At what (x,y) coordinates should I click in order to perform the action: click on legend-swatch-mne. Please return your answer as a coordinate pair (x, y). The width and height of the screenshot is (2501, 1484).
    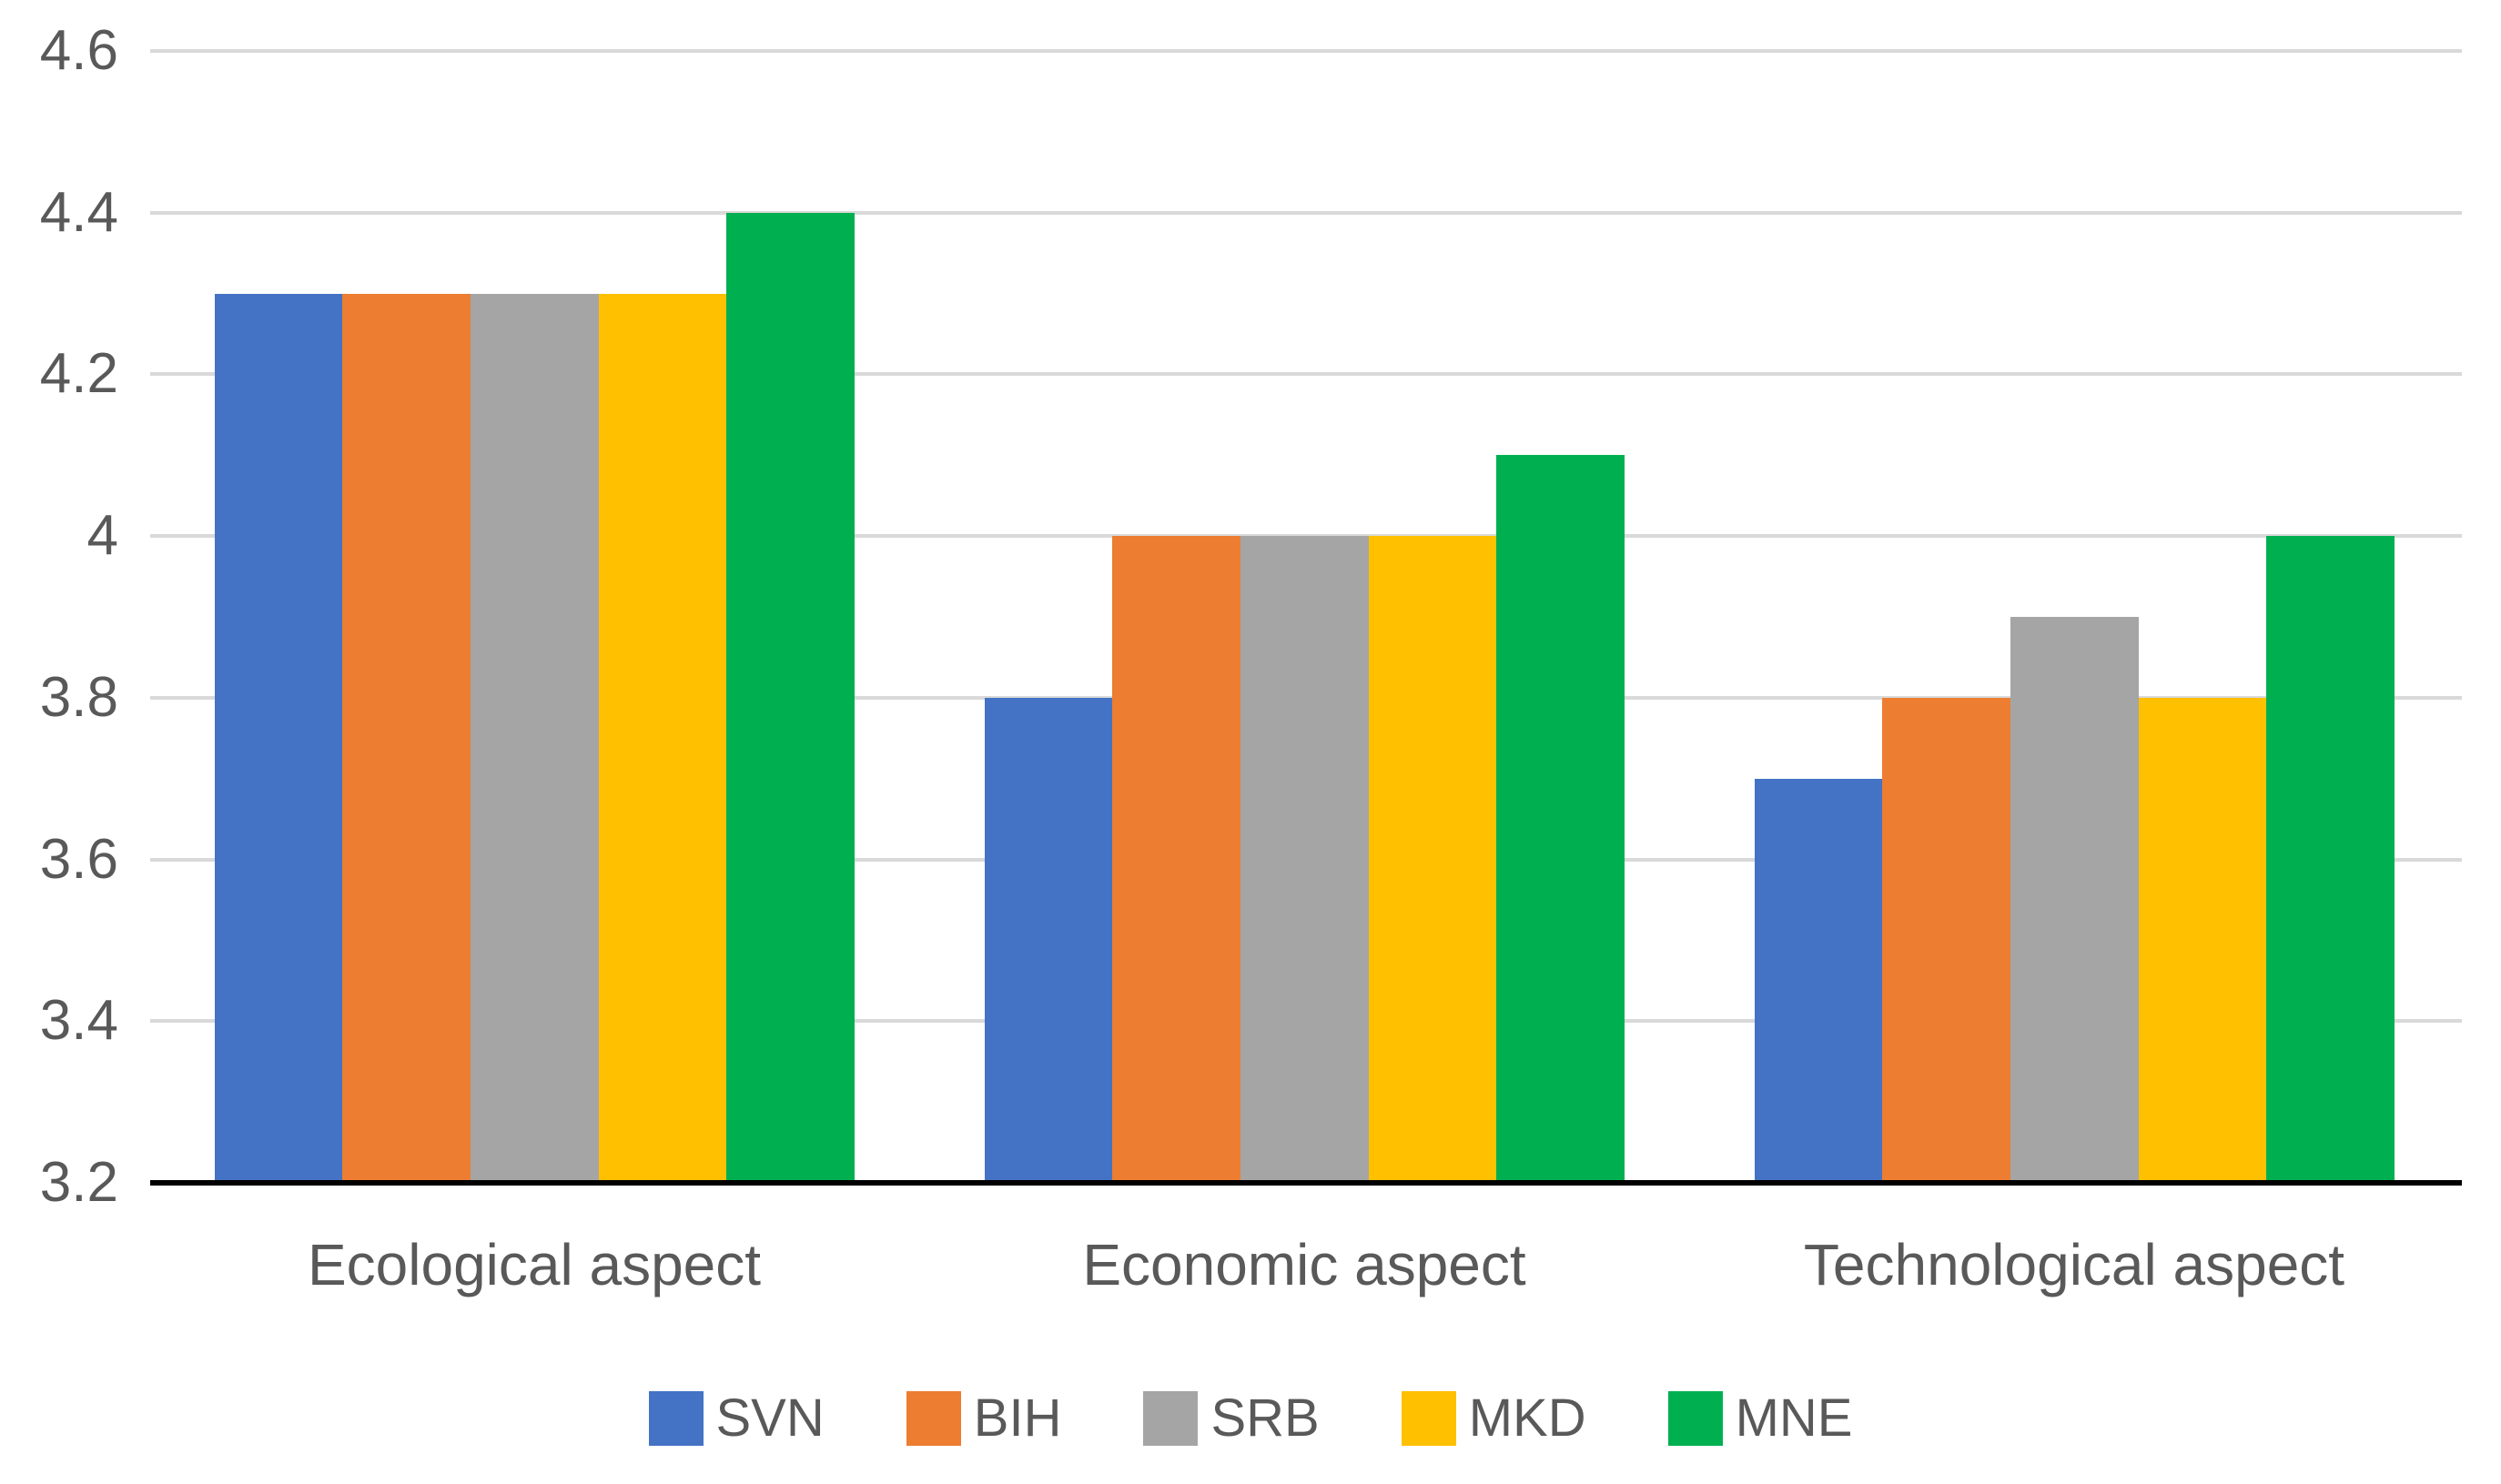
    Looking at the image, I should click on (1695, 1418).